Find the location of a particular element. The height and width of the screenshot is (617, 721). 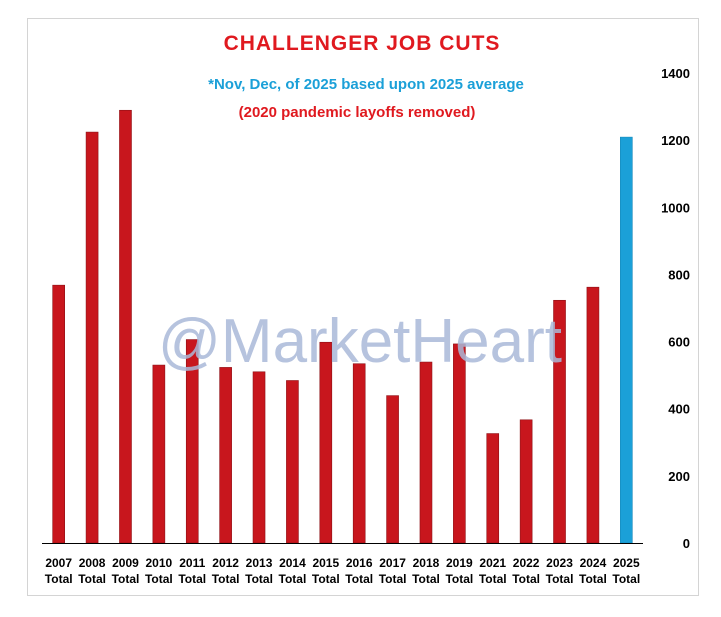

x-tick-label-2015: 2015 is located at coordinates (325, 563).